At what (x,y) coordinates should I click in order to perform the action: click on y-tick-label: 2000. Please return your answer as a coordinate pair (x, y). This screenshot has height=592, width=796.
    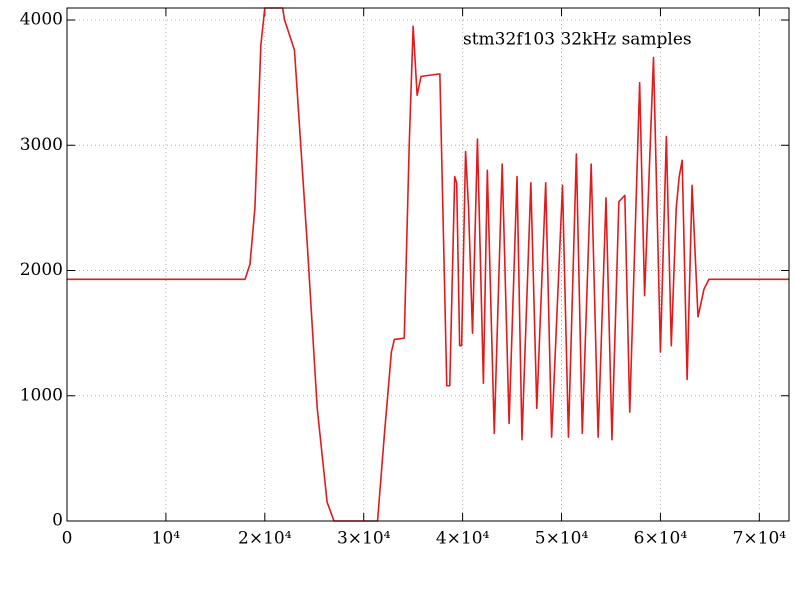
    Looking at the image, I should click on (41, 270).